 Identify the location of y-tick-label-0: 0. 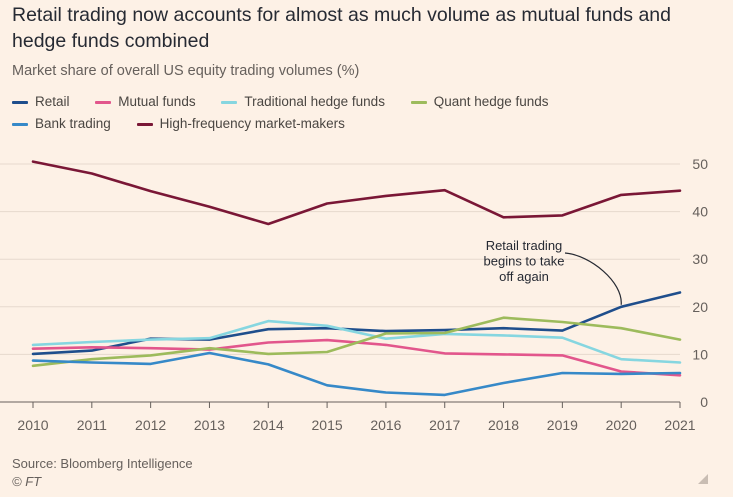
(704, 402).